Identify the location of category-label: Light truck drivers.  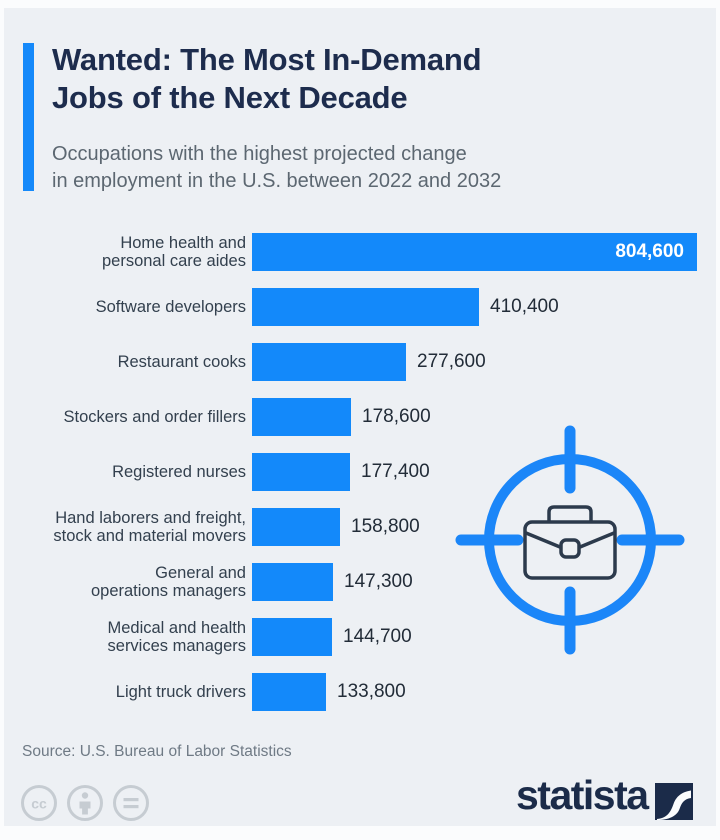
(180, 691).